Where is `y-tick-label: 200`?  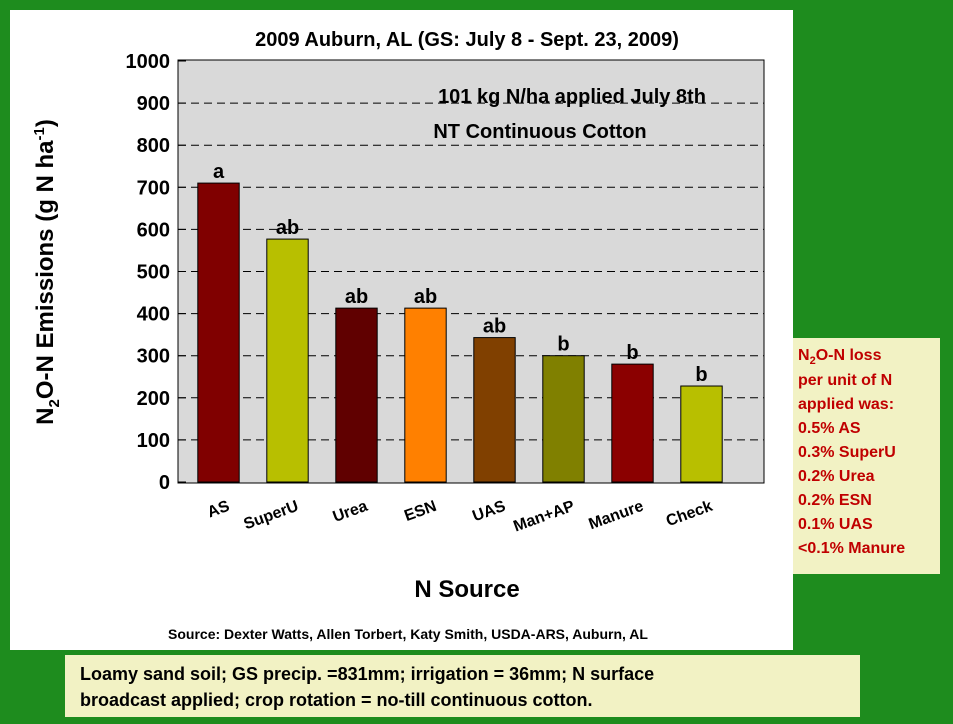
y-tick-label: 200 is located at coordinates (153, 399).